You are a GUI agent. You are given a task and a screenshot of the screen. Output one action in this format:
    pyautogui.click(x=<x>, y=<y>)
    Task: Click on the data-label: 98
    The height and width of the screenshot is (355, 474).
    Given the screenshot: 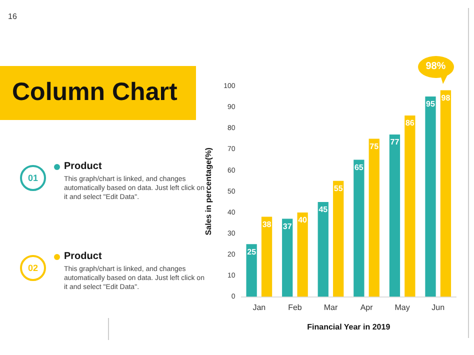 What is the action you would take?
    pyautogui.click(x=446, y=97)
    